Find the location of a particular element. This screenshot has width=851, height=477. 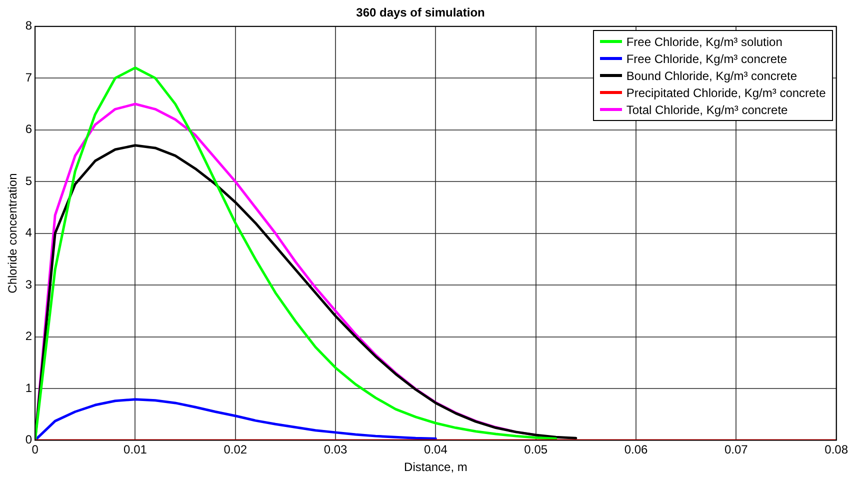

legend-label: Bound Chloride, Kg/m³ concrete is located at coordinates (712, 75).